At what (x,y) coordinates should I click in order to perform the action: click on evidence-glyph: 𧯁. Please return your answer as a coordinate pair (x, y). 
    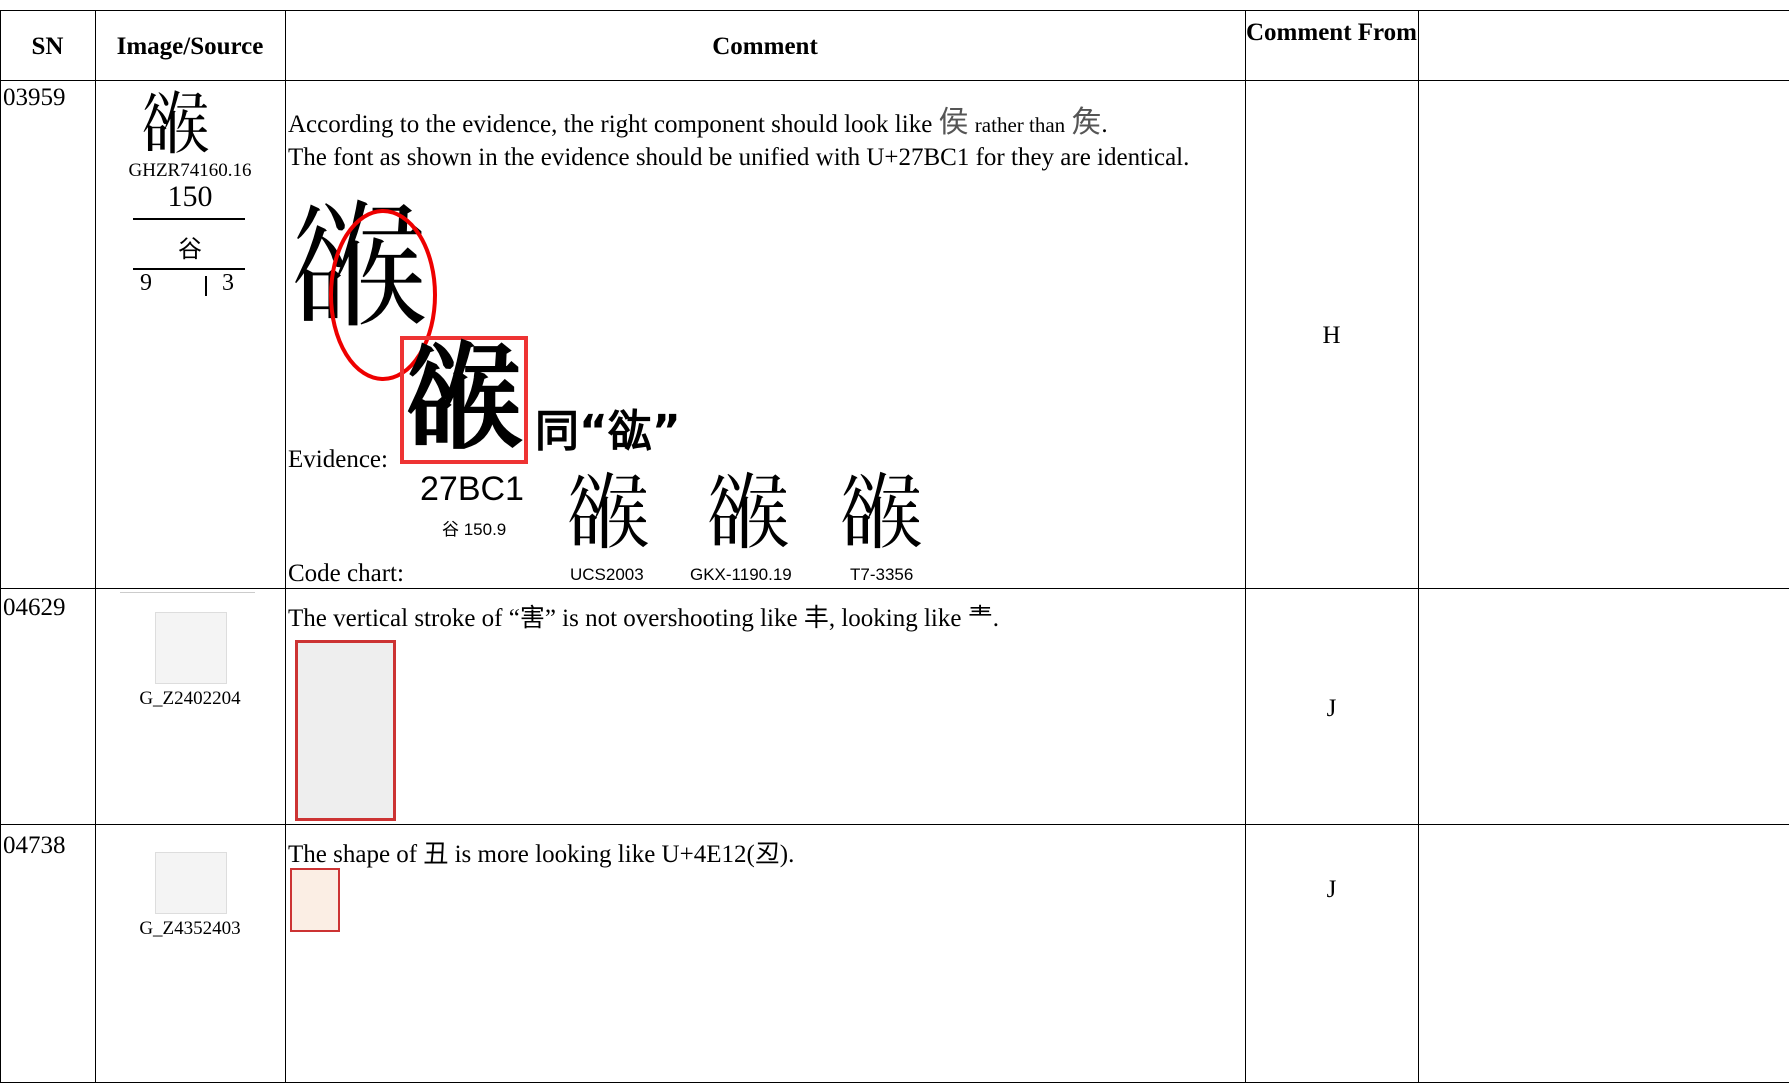
    Looking at the image, I should click on (463, 399).